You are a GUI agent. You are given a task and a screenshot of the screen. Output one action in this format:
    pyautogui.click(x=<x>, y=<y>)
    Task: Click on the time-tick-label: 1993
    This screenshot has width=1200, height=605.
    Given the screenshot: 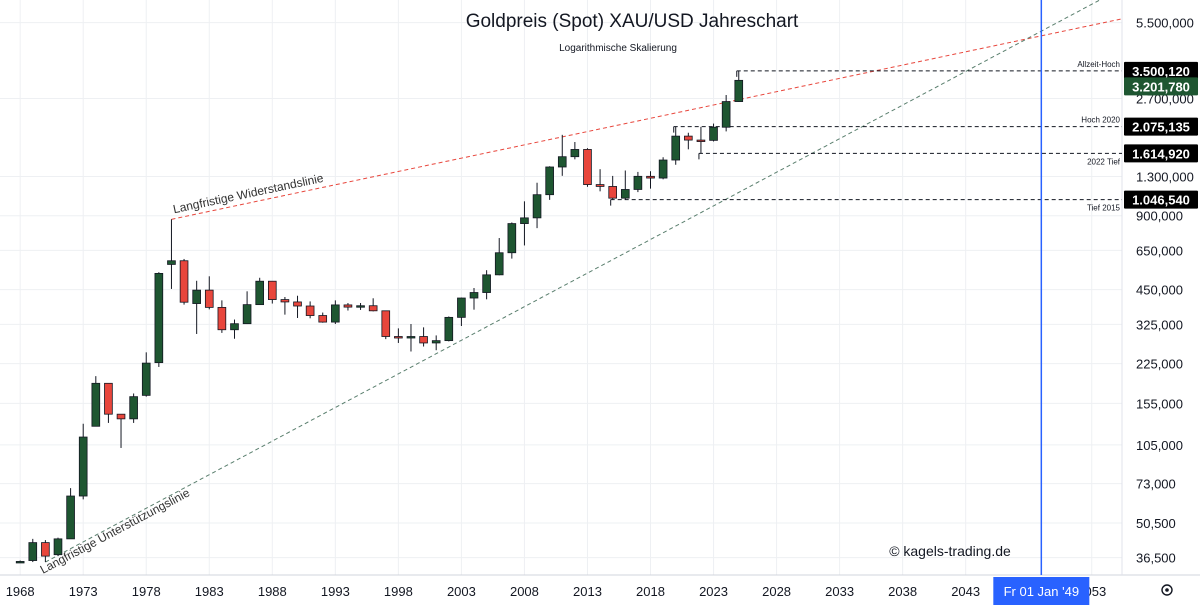 What is the action you would take?
    pyautogui.click(x=335, y=591)
    